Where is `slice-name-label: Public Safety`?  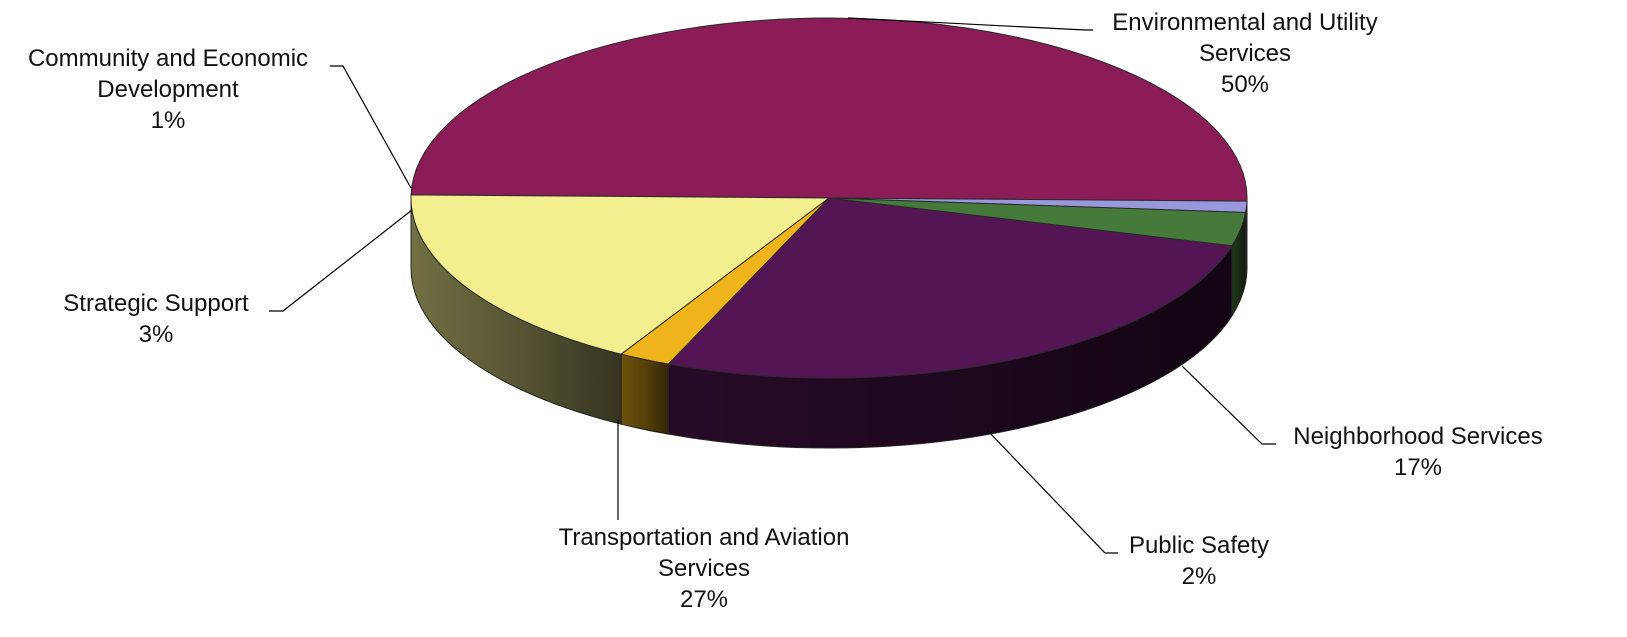
slice-name-label: Public Safety is located at coordinates (1199, 545).